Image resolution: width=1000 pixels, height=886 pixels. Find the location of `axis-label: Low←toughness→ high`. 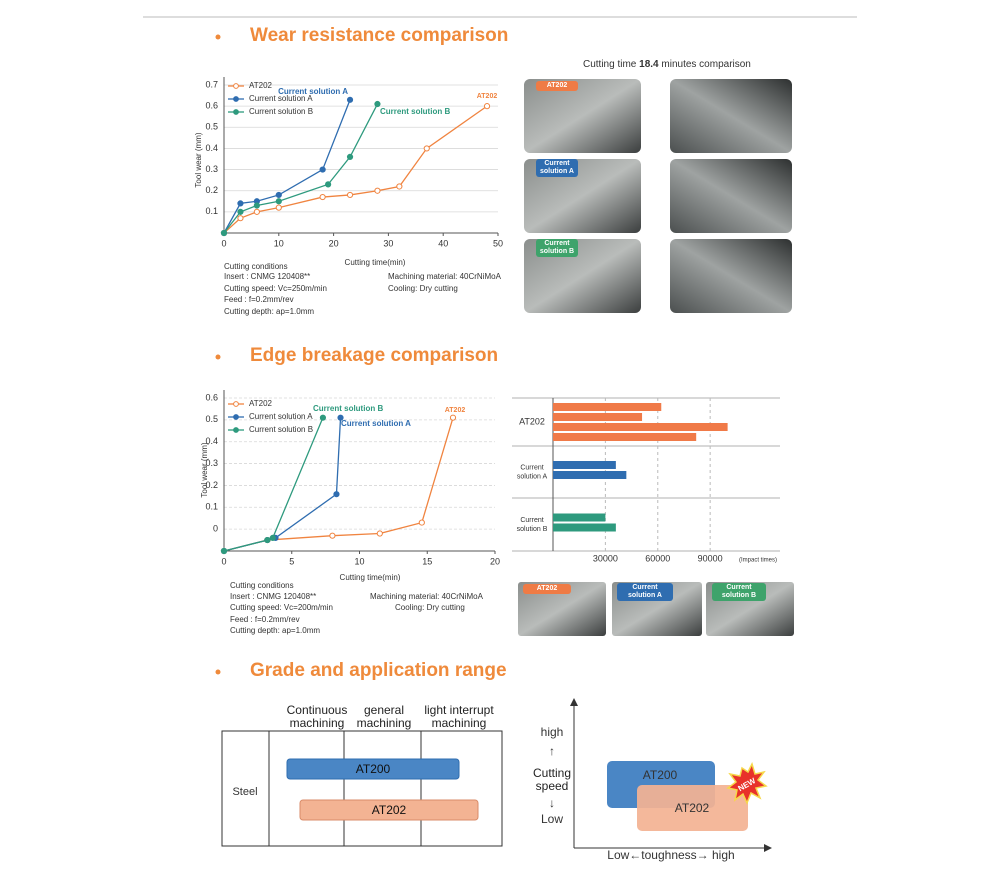

axis-label: Low←toughness→ high is located at coordinates (670, 855).